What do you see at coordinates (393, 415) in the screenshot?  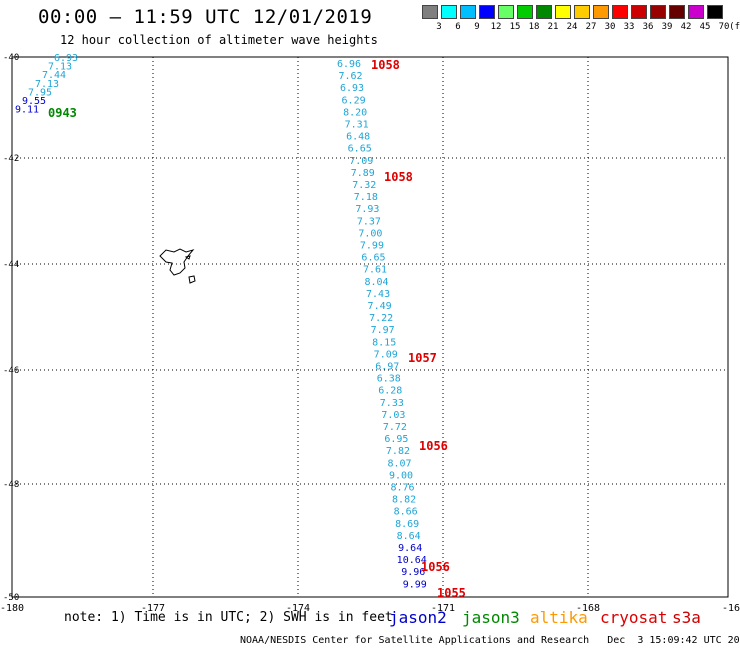 I see `swh-value: 7.03` at bounding box center [393, 415].